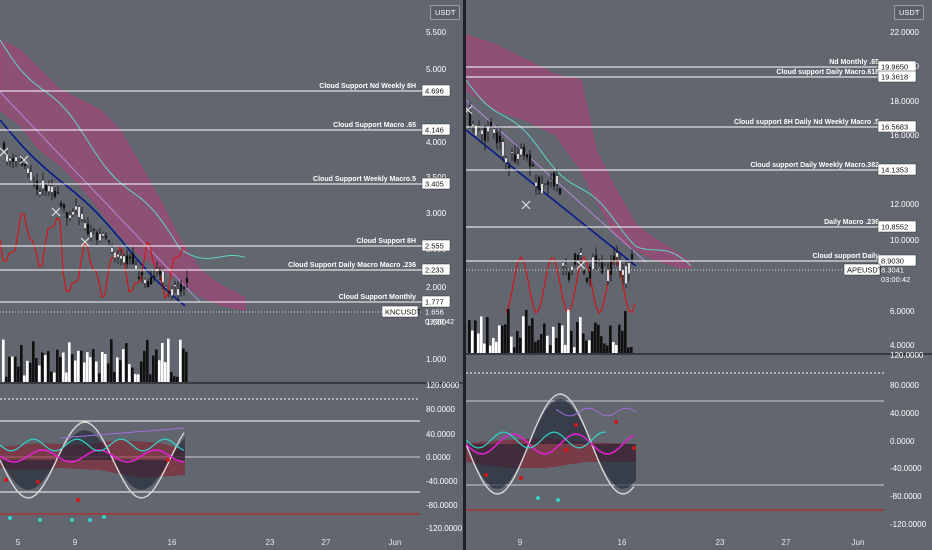 The image size is (932, 550). Describe the element at coordinates (377, 297) in the screenshot. I see `support-level-label: Cloud Support Monthly` at that location.